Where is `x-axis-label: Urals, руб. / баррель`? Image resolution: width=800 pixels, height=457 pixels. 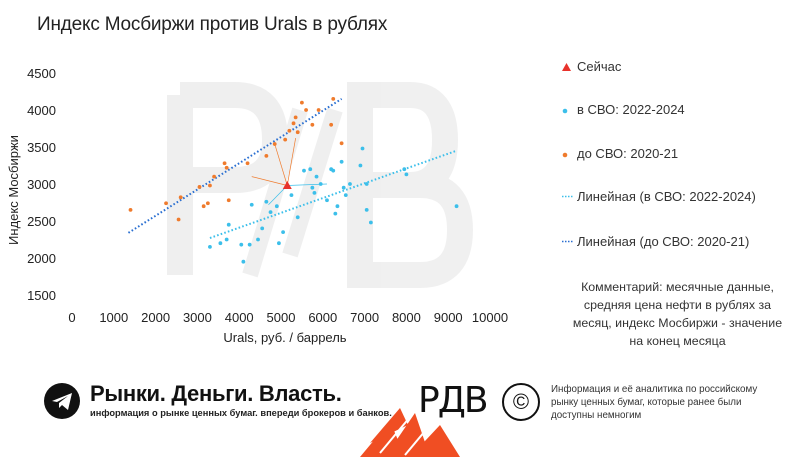 x-axis-label: Urals, руб. / баррель is located at coordinates (284, 337).